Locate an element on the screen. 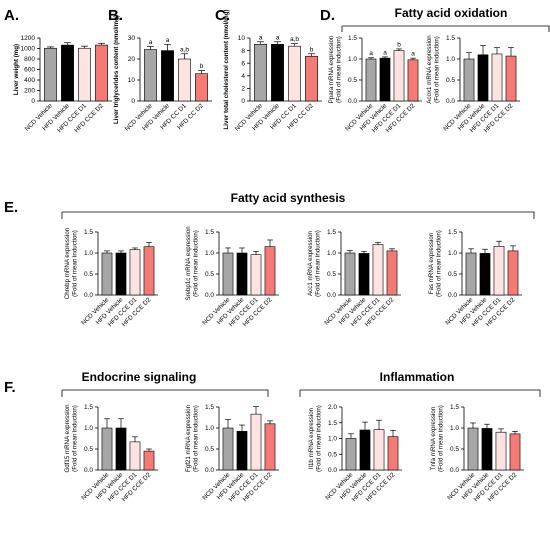 This screenshot has width=550, height=534. significance-letter: a,b is located at coordinates (184, 49).